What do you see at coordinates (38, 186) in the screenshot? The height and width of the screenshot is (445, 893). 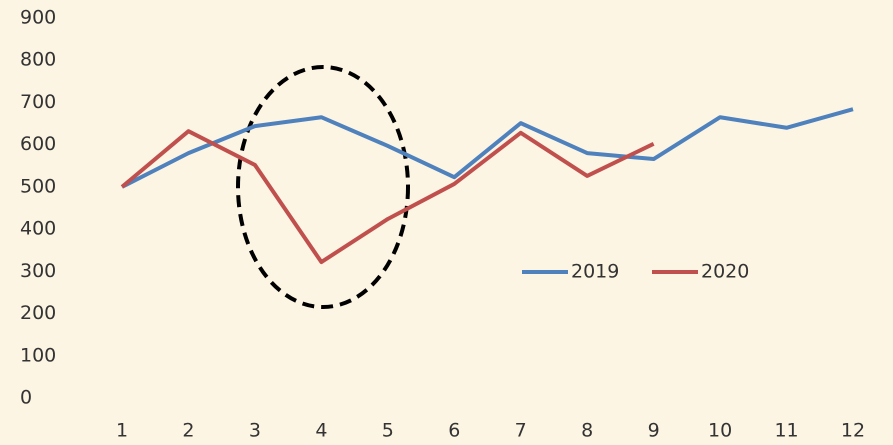 I see `y-tick-label: 500` at bounding box center [38, 186].